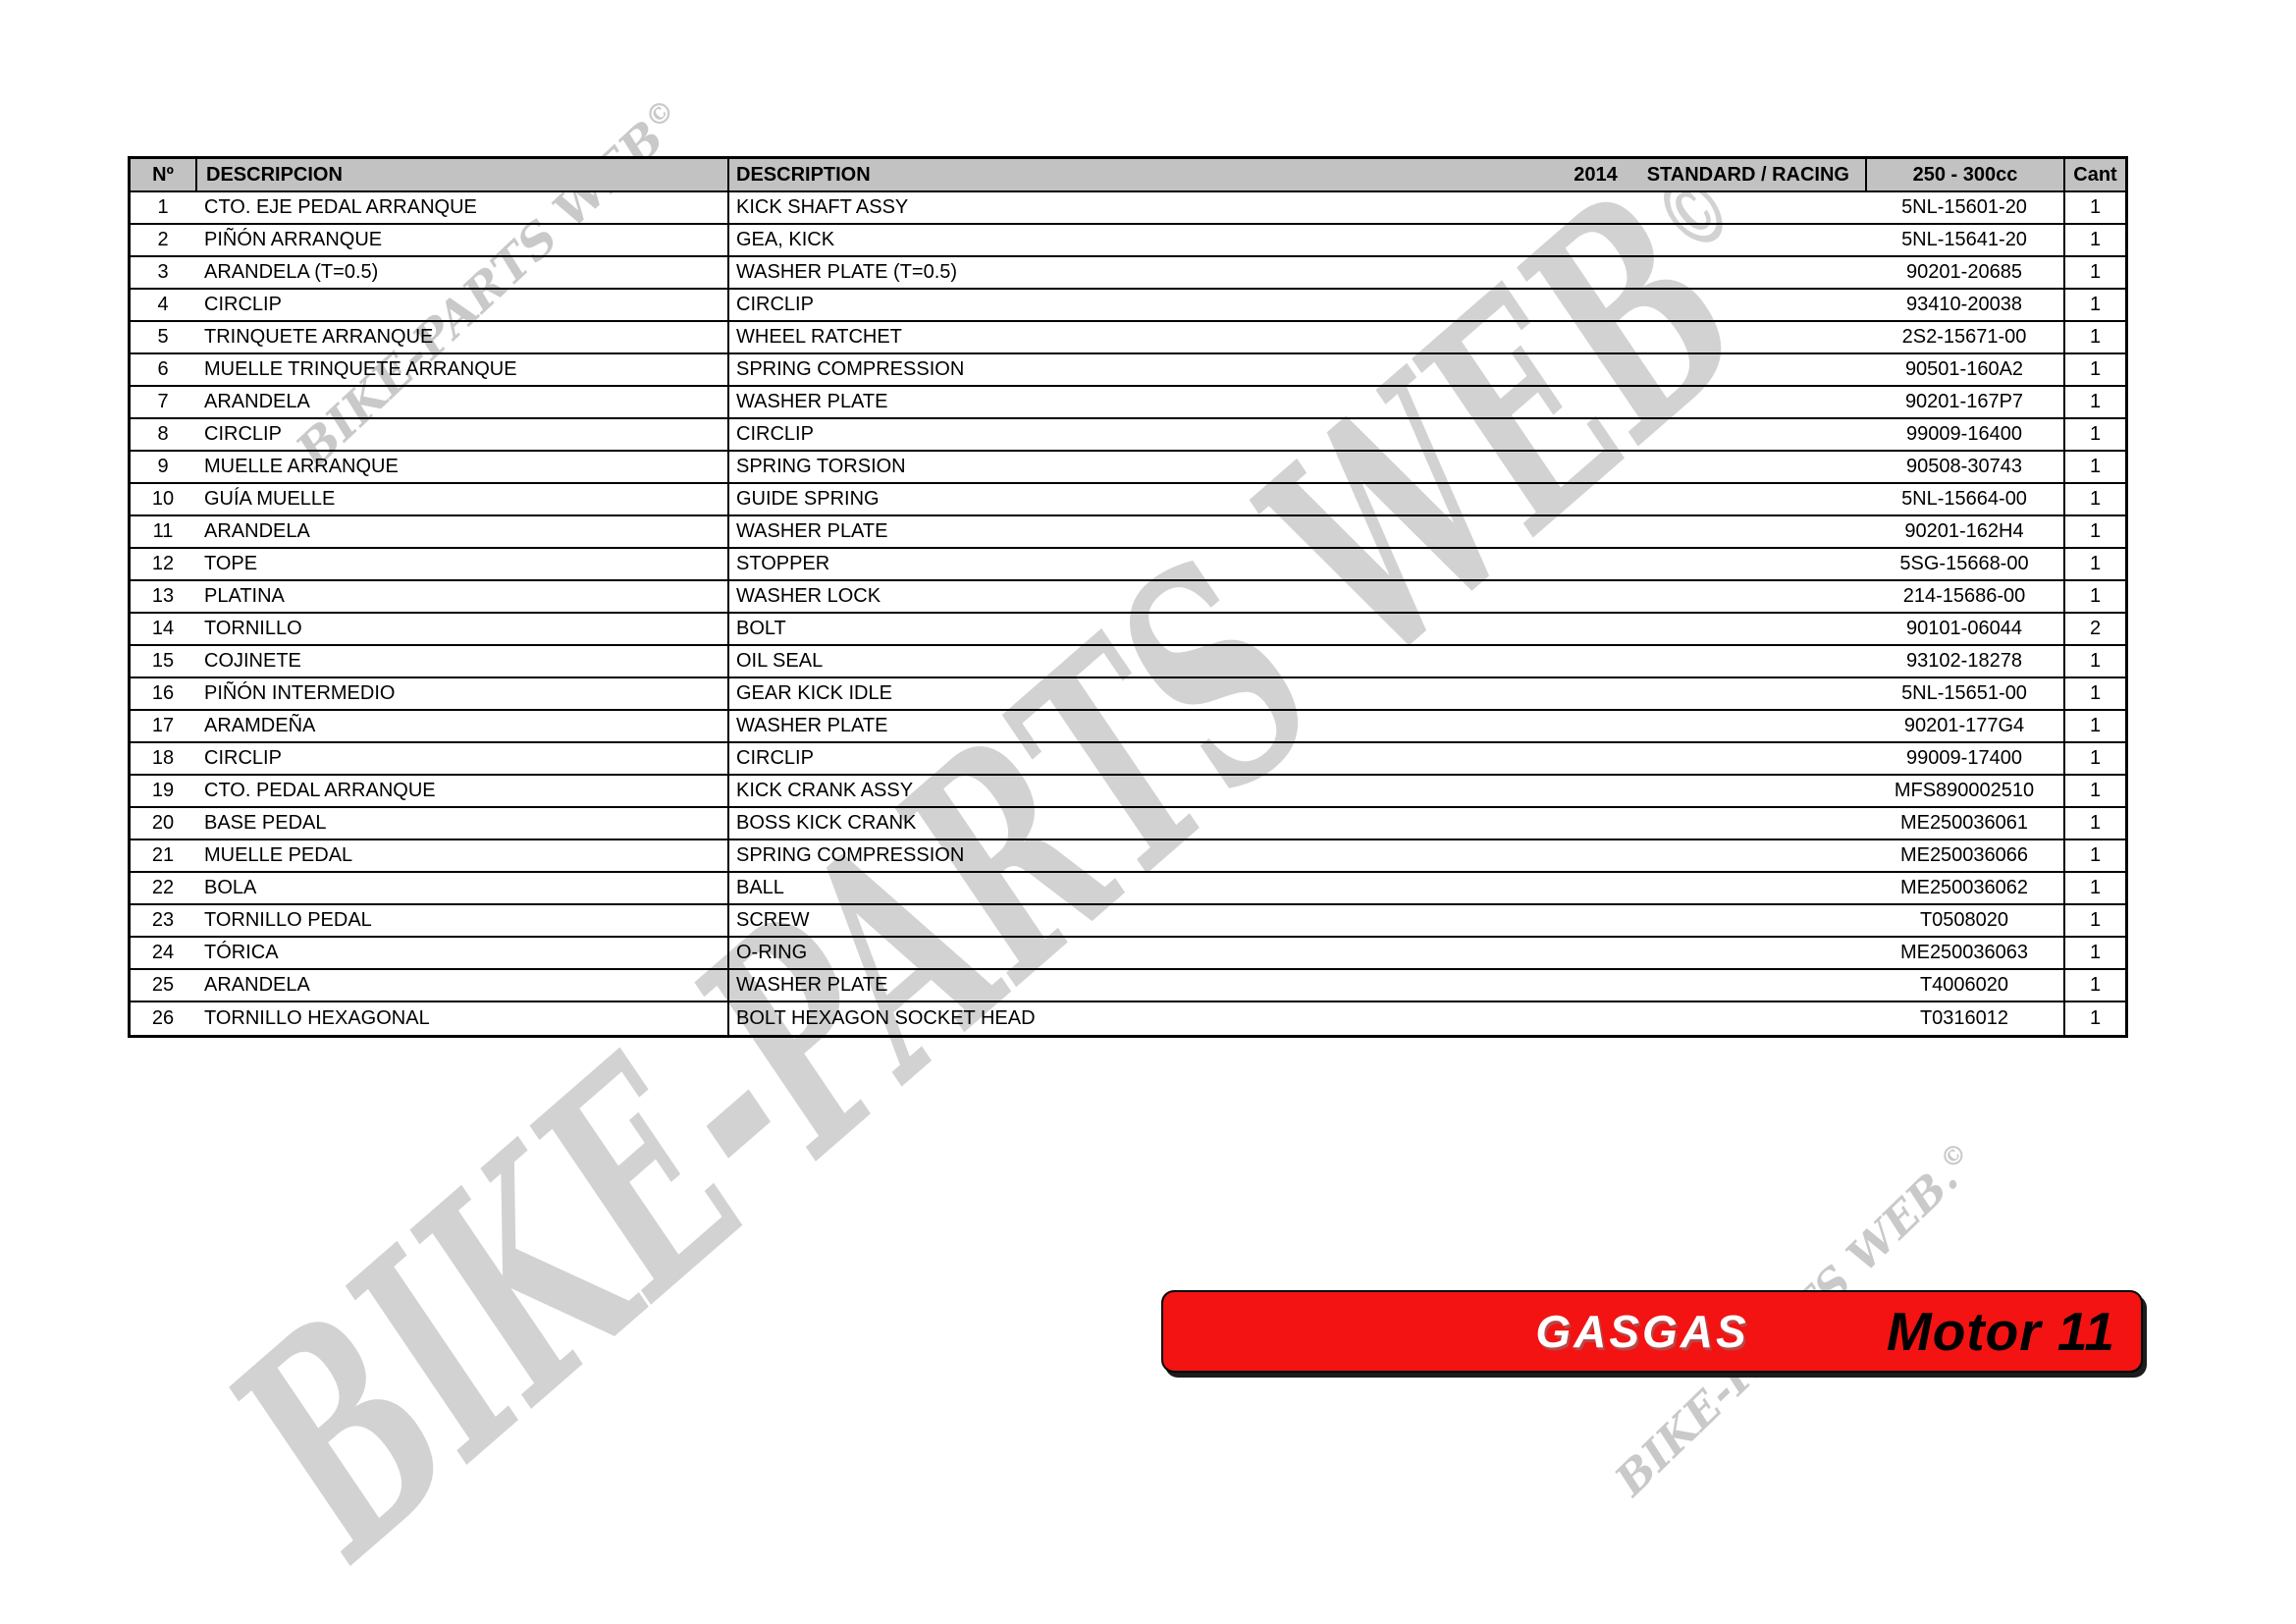 The image size is (2296, 1624). I want to click on header-description-label: DESCRIPTION, so click(803, 174).